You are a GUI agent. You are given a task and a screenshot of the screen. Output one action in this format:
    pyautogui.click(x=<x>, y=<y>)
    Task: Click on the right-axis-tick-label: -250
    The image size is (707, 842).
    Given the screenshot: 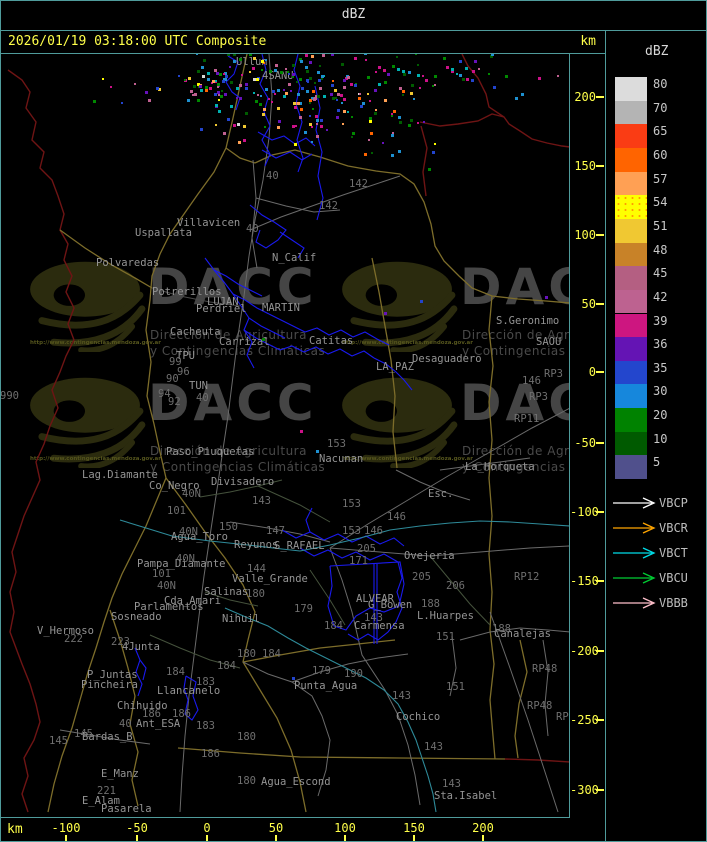 What is the action you would take?
    pyautogui.click(x=584, y=720)
    